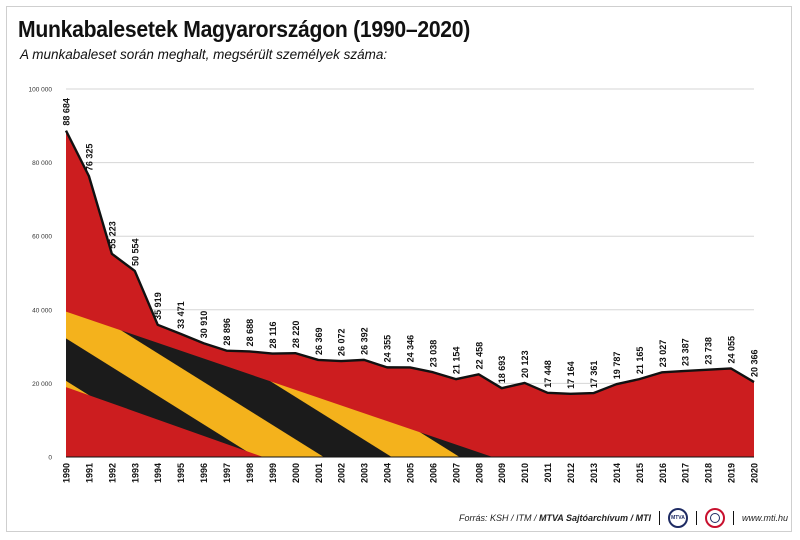 The width and height of the screenshot is (800, 540). I want to click on data-label: 55 223, so click(112, 235).